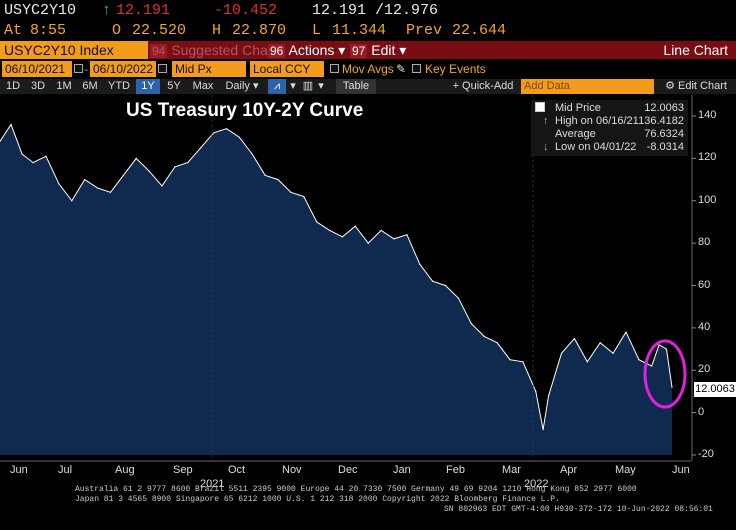 Image resolution: width=736 pixels, height=530 pixels. I want to click on key-events-checkbox, so click(416, 68).